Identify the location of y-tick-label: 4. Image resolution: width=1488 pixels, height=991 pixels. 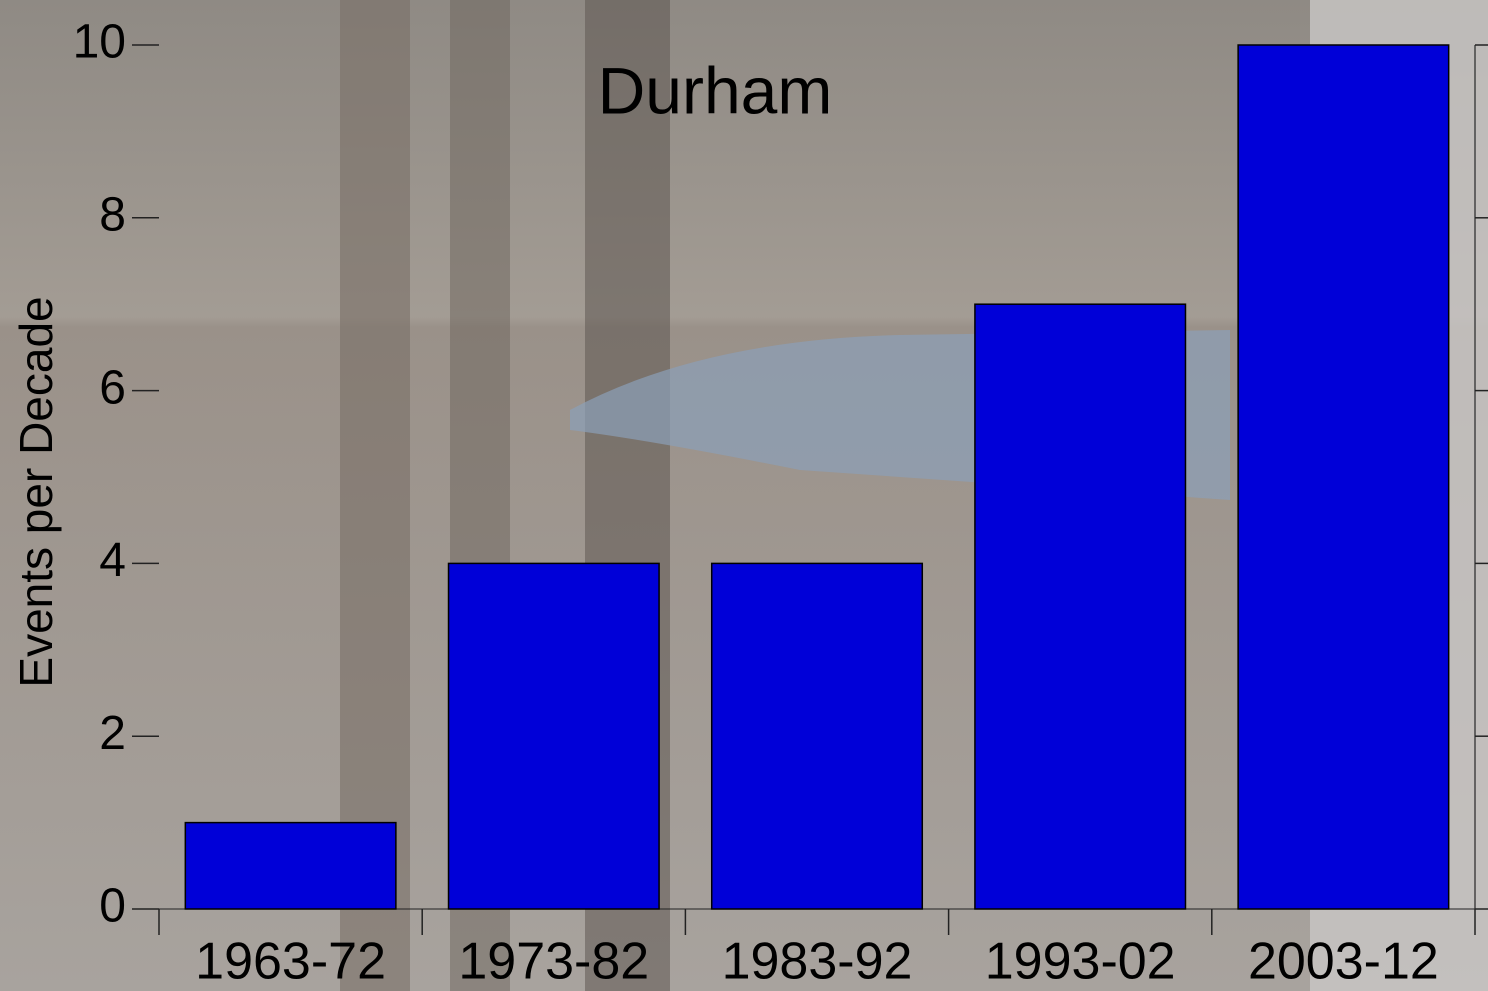
(112, 560).